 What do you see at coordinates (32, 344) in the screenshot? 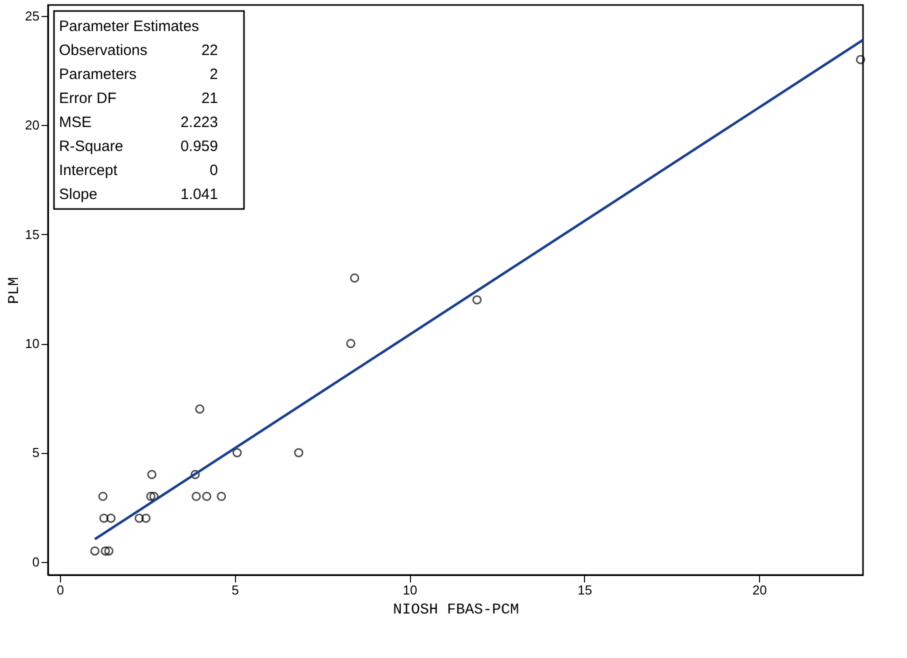
I see `y-tick-label: 10` at bounding box center [32, 344].